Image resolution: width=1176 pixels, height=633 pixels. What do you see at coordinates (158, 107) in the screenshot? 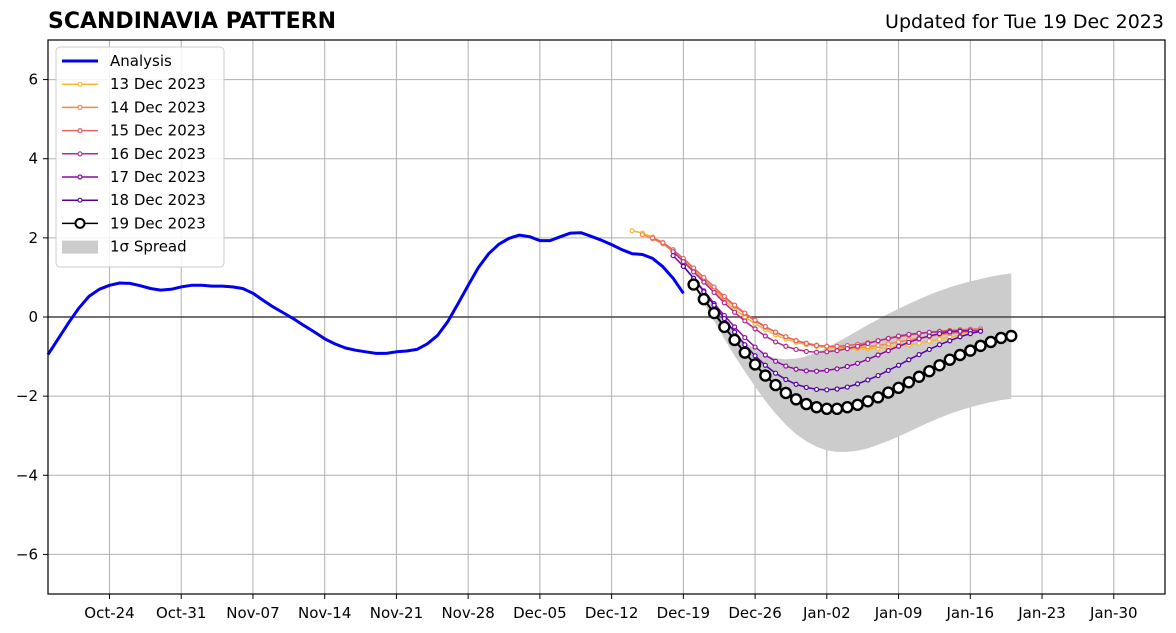
I see `legend-label: 14 Dec 2023` at bounding box center [158, 107].